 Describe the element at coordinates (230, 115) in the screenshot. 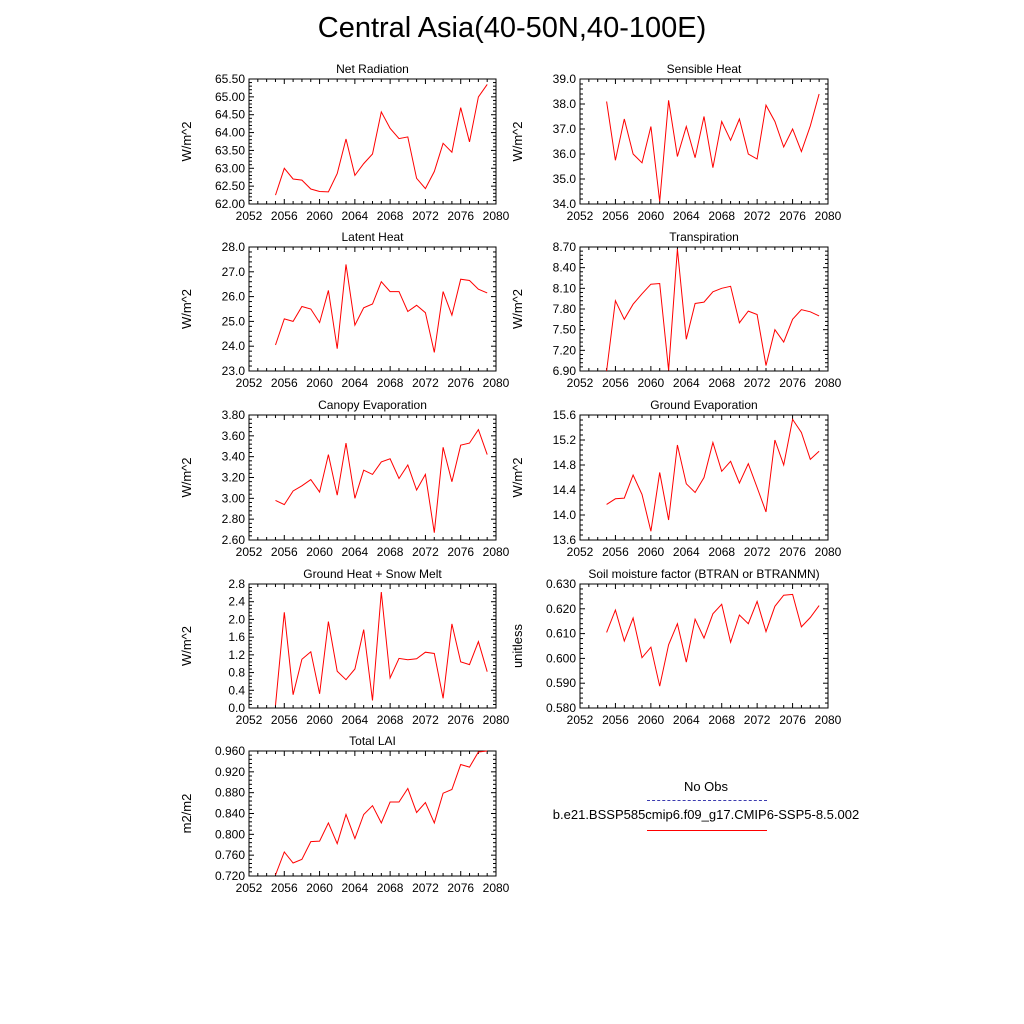

I see `y-tick-label: 64.50` at that location.